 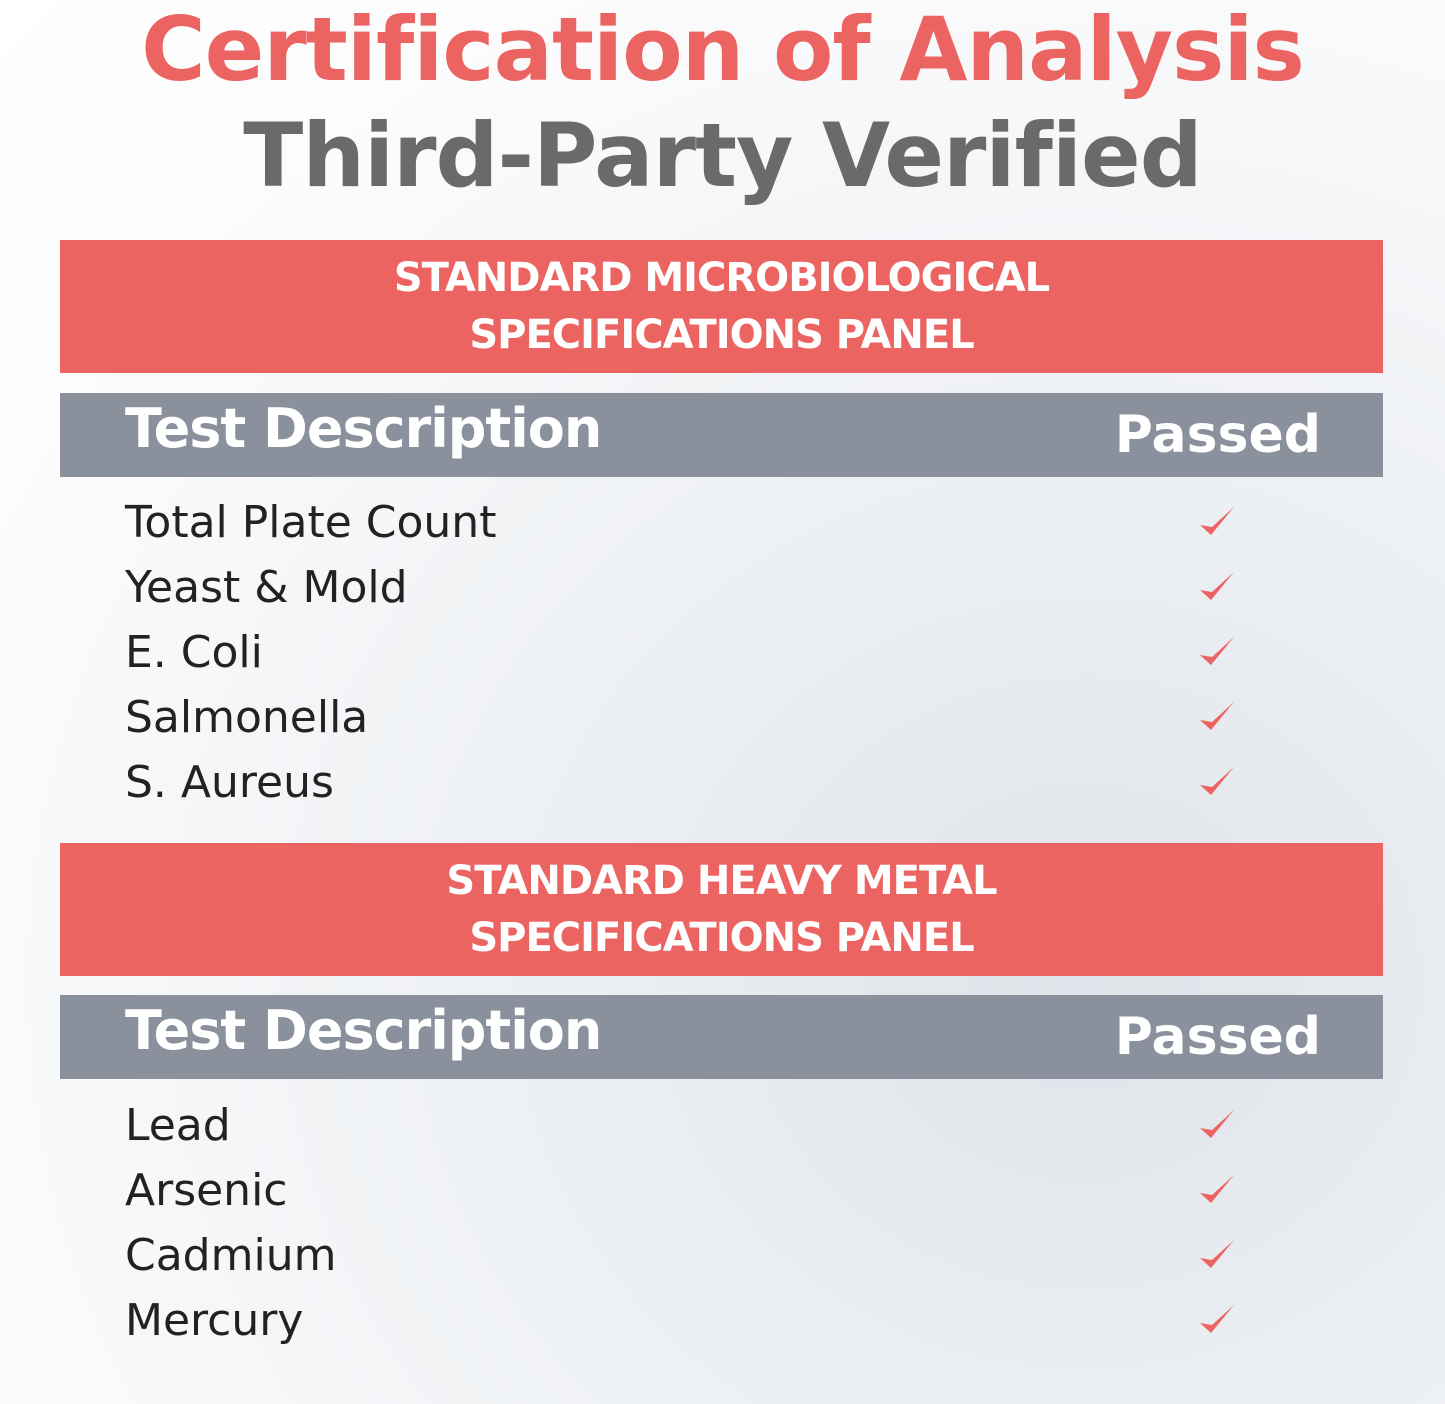 I want to click on test-name: Yeast & Mold, so click(x=266, y=587).